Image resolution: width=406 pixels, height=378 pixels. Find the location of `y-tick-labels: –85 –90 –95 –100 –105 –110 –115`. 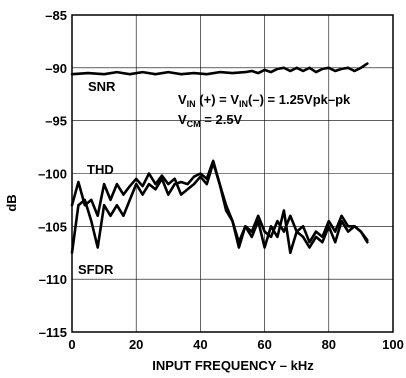

y-tick-labels: –85 –90 –95 –100 –105 –110 –115 is located at coordinates (52, 174).